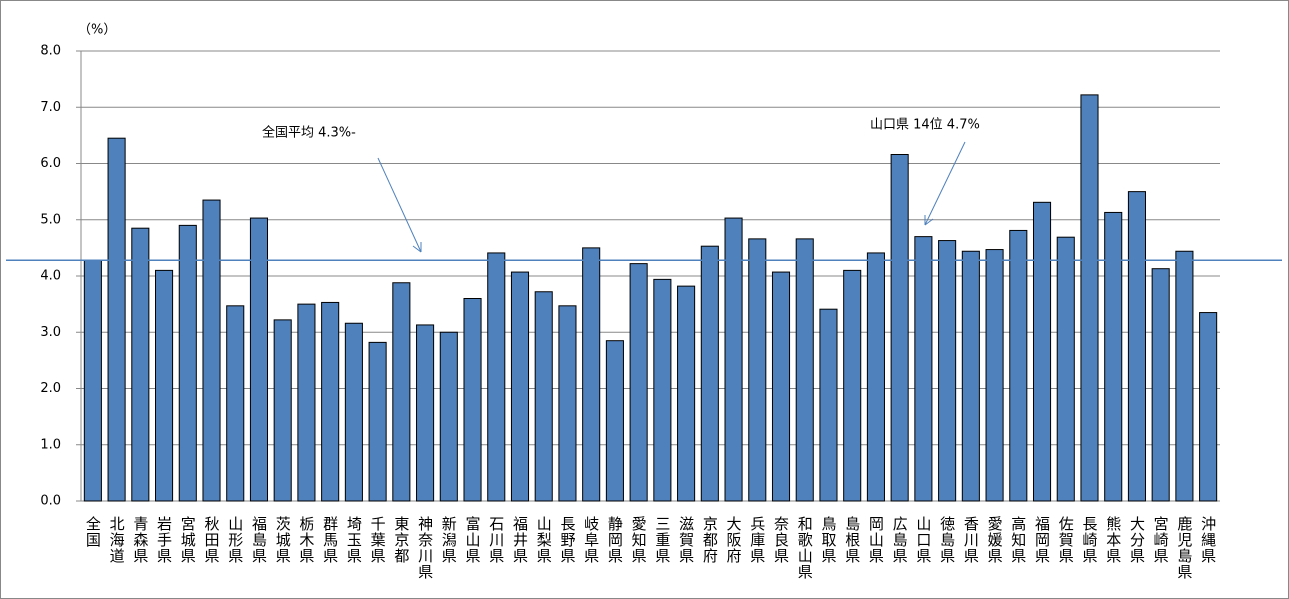 This screenshot has width=1289, height=599. Describe the element at coordinates (235, 540) in the screenshot. I see `x-tick-label: 山形県` at that location.